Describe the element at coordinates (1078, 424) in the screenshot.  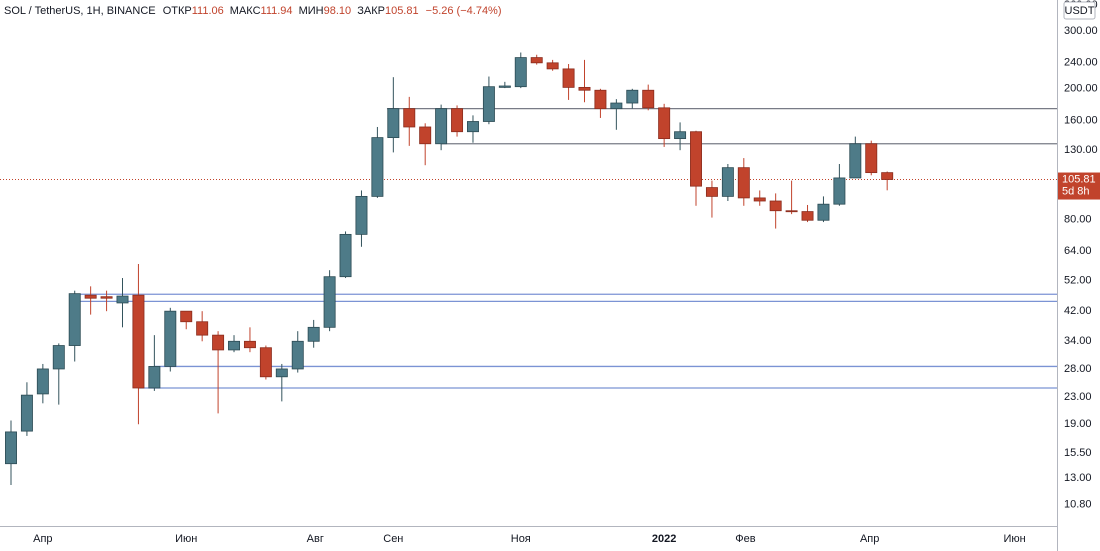
I see `y-tick-label: 19.00` at that location.